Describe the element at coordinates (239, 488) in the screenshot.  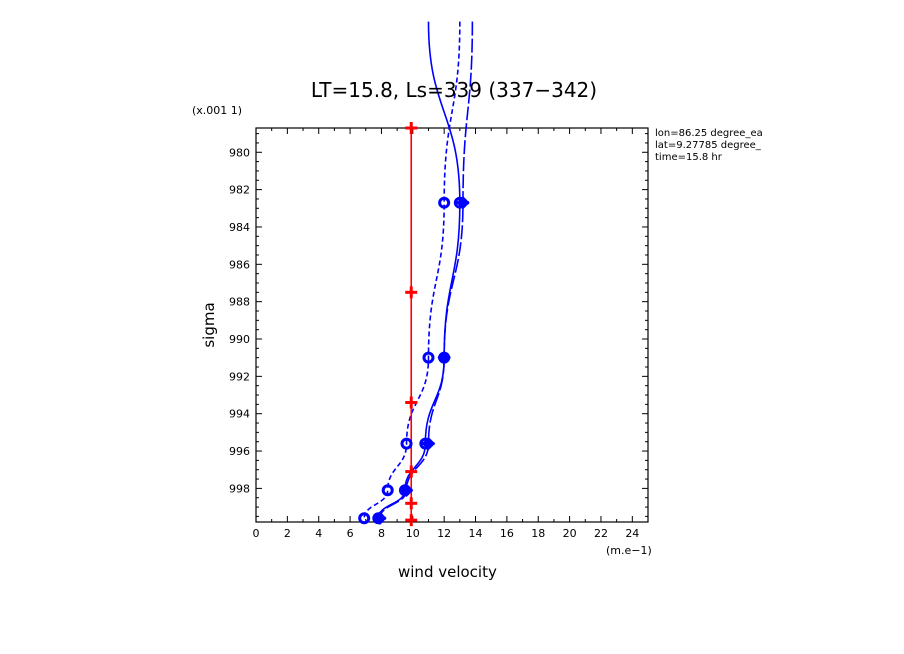
I see `y-tick-label: 998` at that location.